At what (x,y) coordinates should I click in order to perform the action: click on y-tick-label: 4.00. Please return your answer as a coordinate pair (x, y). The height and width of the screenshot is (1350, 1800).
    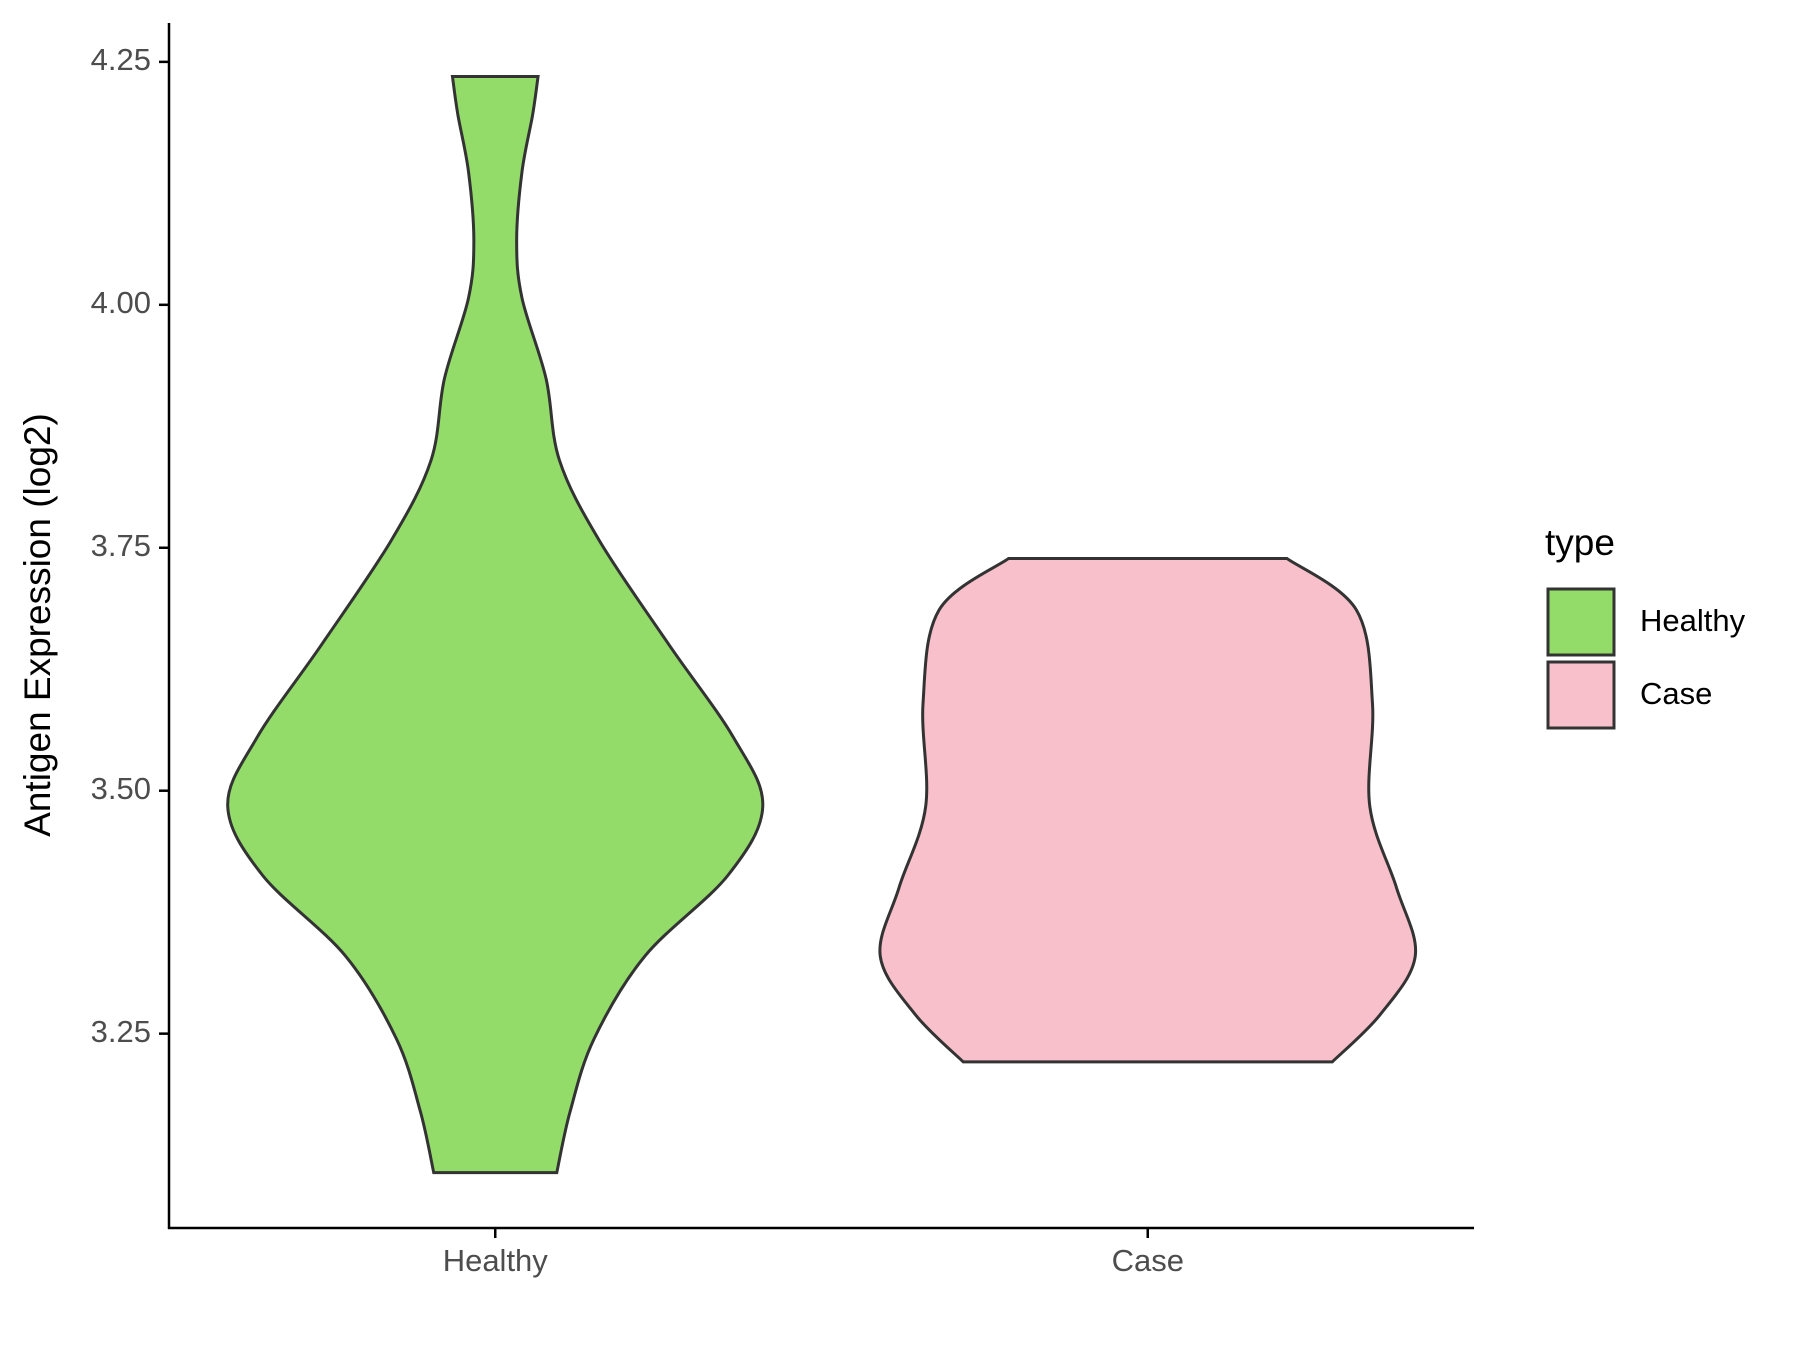
    Looking at the image, I should click on (121, 302).